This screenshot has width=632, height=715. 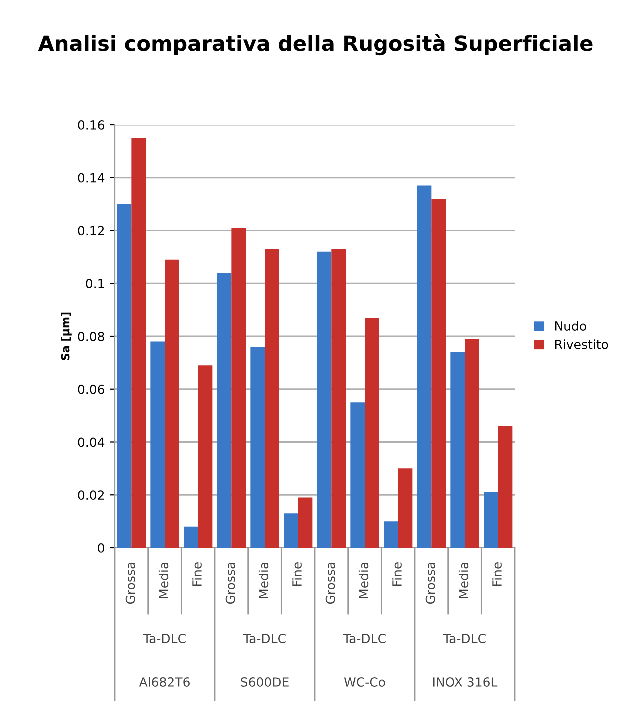 What do you see at coordinates (101, 548) in the screenshot?
I see `y-tick-label: 0` at bounding box center [101, 548].